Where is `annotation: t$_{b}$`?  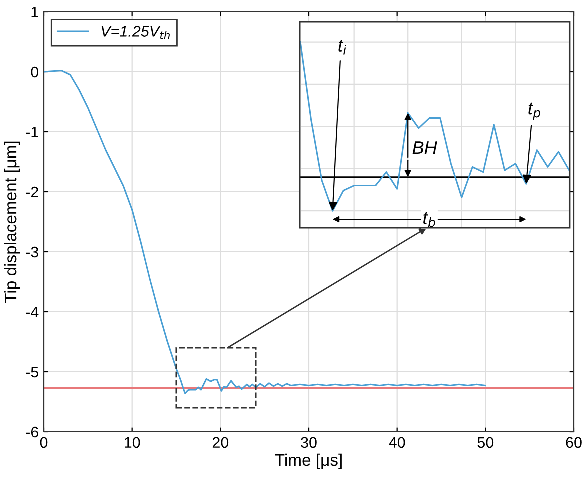
annotation: t$_{b}$ is located at coordinates (430, 220).